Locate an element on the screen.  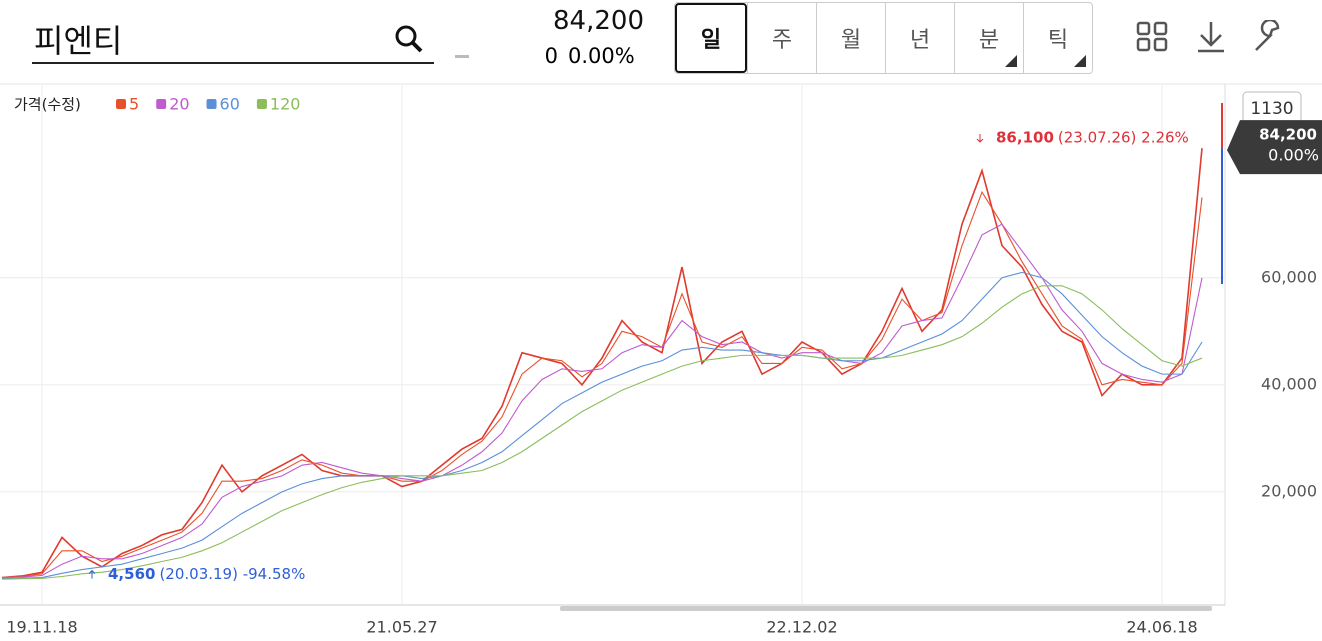
tab: 틱 is located at coordinates (1057, 38).